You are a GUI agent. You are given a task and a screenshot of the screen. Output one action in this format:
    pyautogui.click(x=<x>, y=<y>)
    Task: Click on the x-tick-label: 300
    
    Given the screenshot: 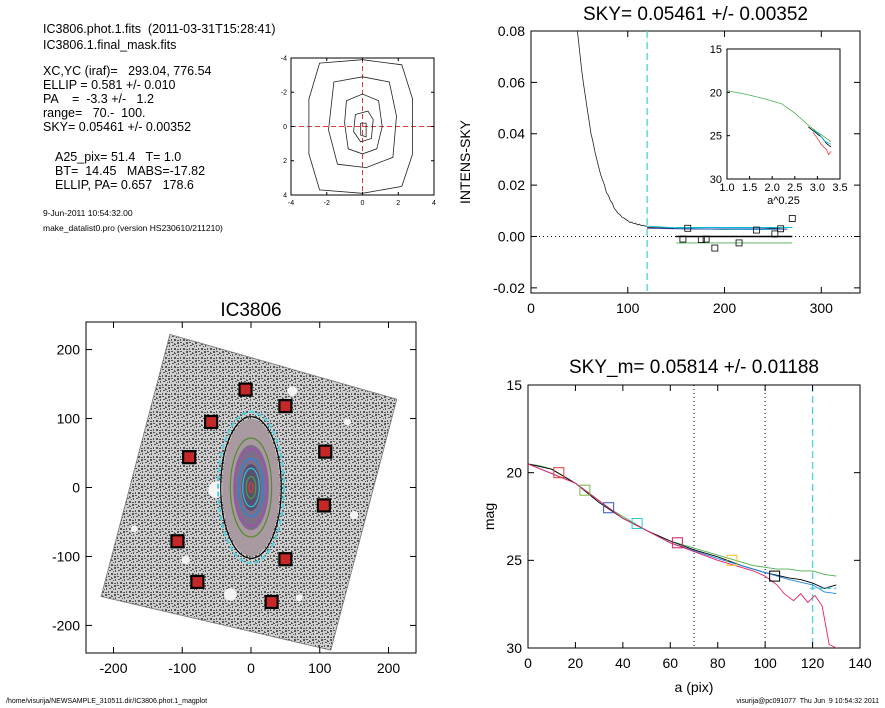 What is the action you would take?
    pyautogui.click(x=822, y=308)
    